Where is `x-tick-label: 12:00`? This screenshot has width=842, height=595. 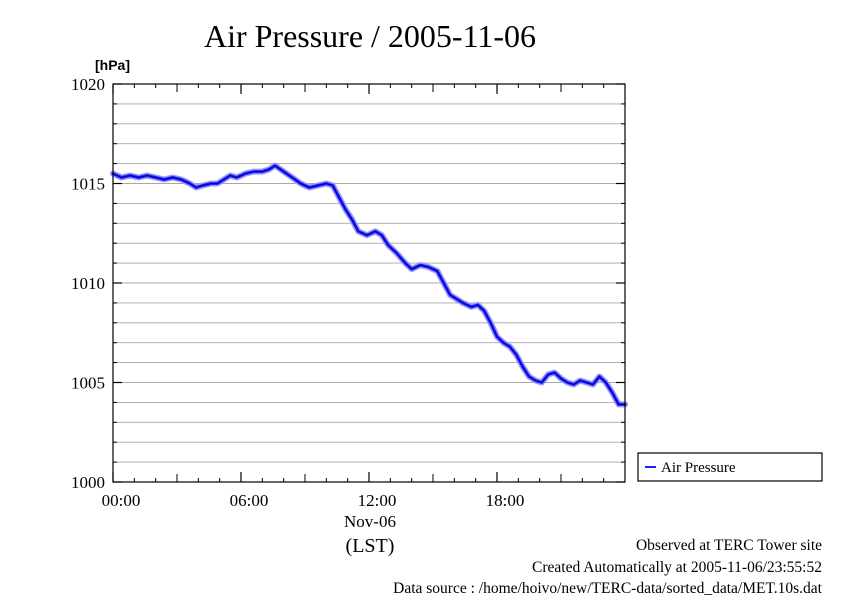 x-tick-label: 12:00 is located at coordinates (377, 500).